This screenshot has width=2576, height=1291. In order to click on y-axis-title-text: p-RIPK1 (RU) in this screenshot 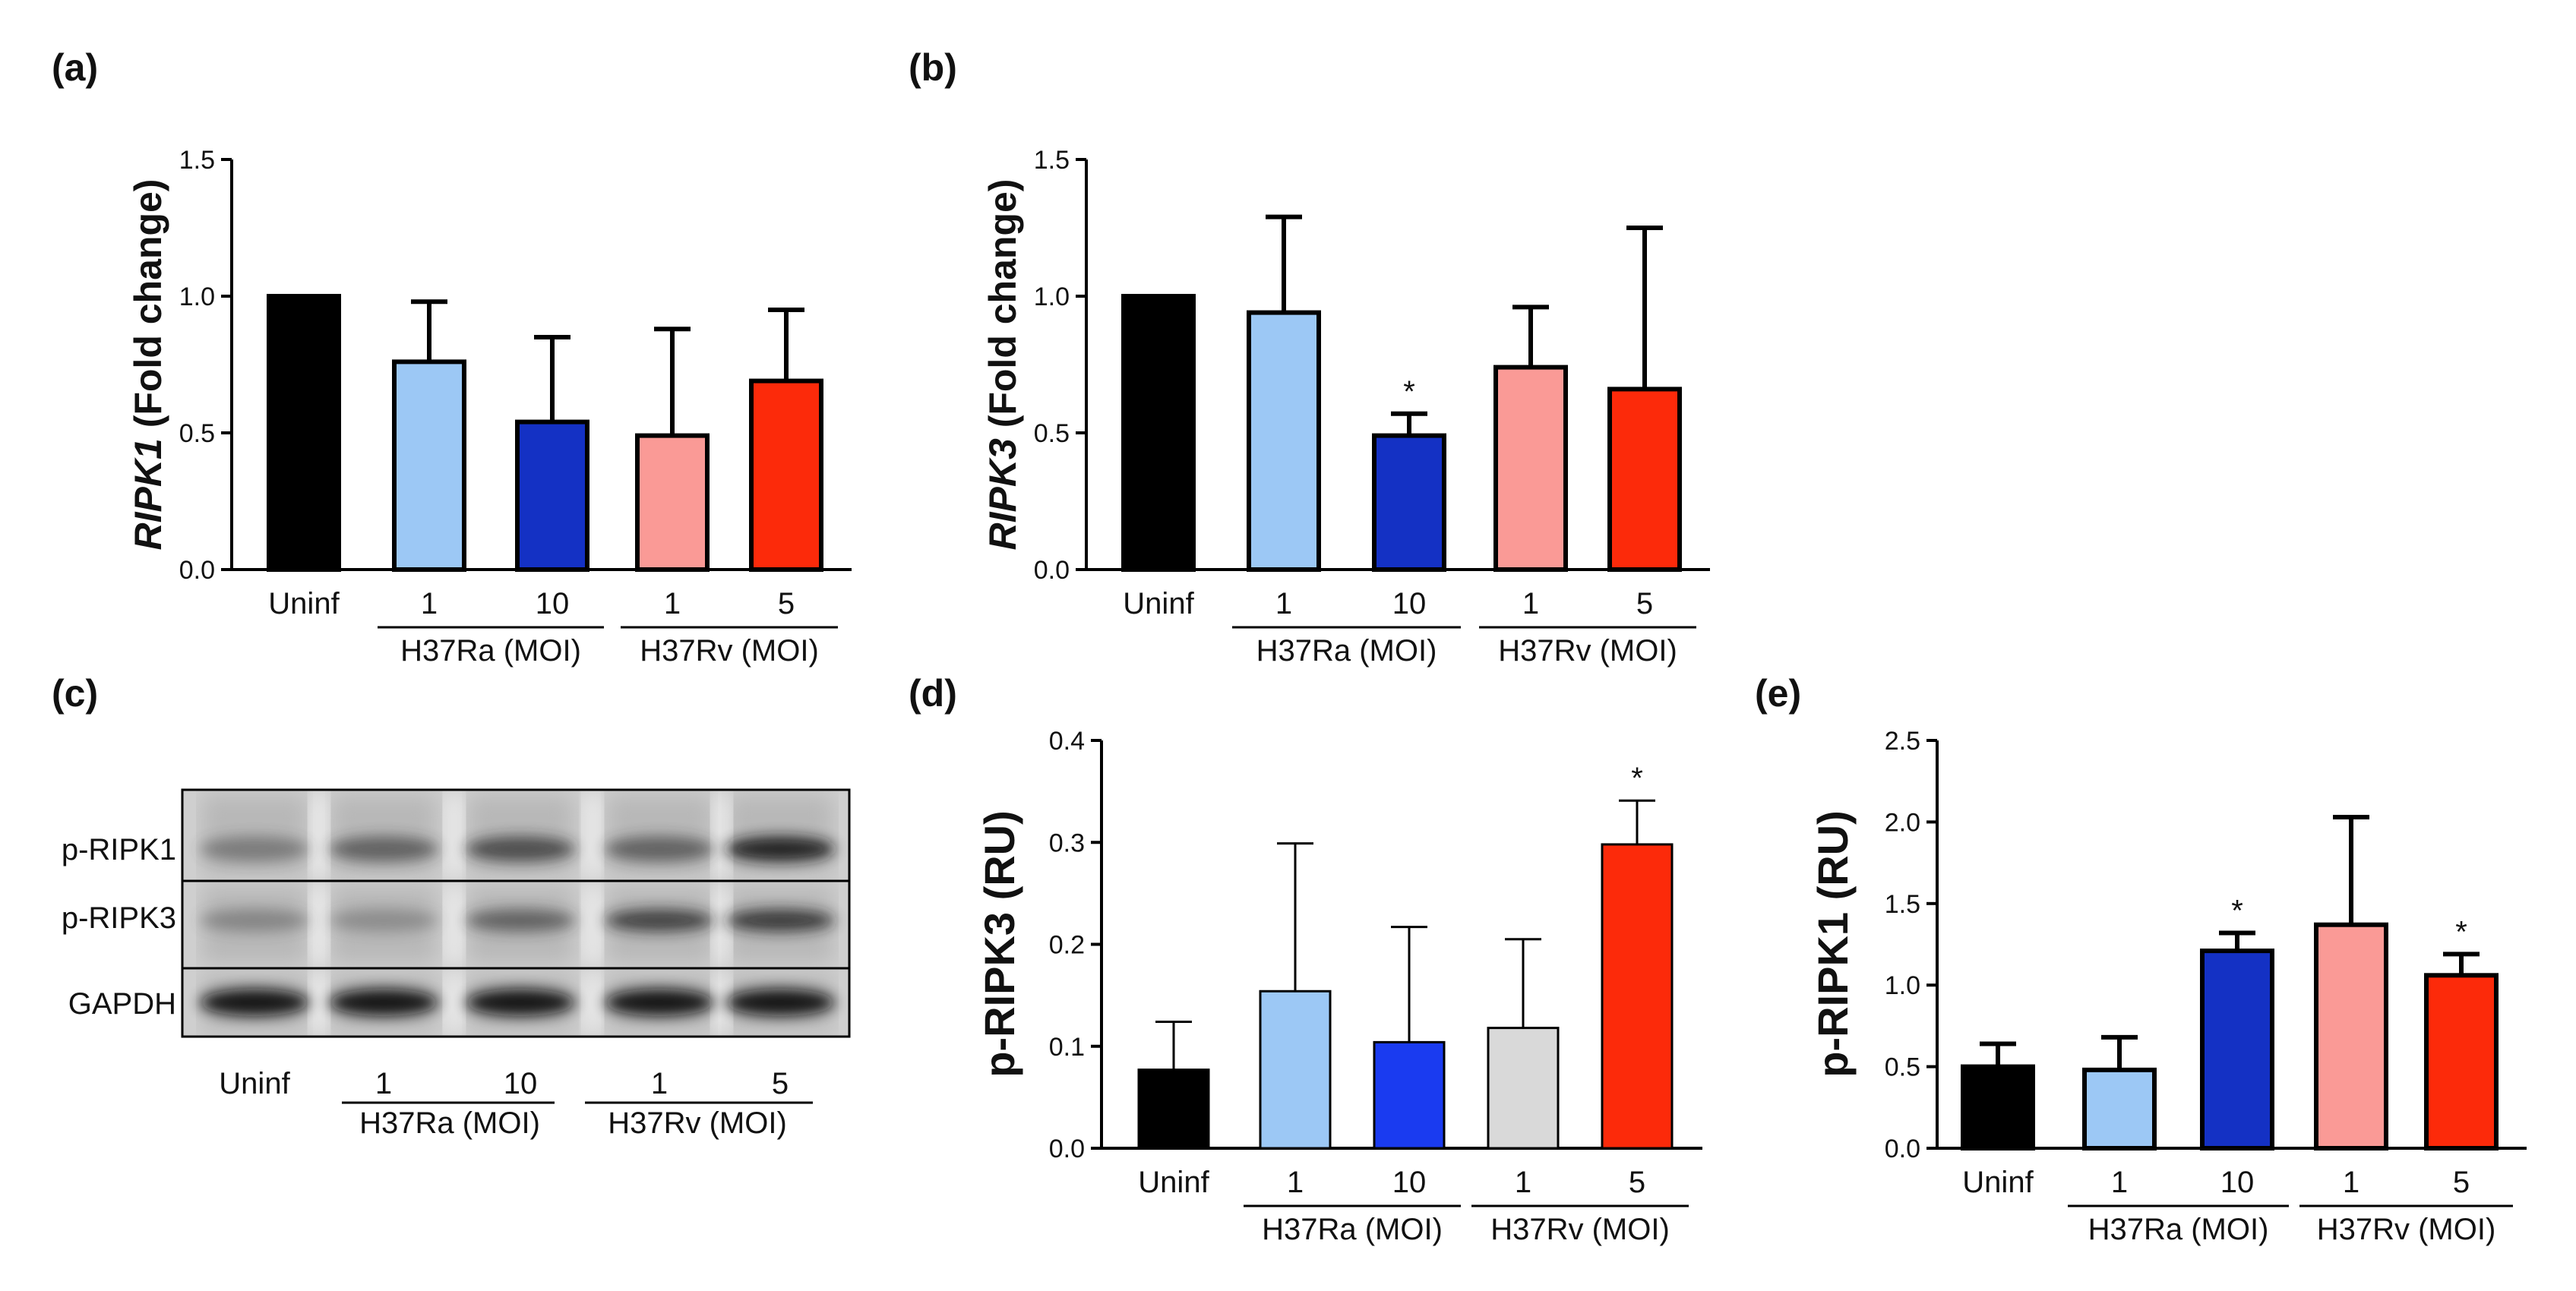, I will do `click(1833, 944)`.